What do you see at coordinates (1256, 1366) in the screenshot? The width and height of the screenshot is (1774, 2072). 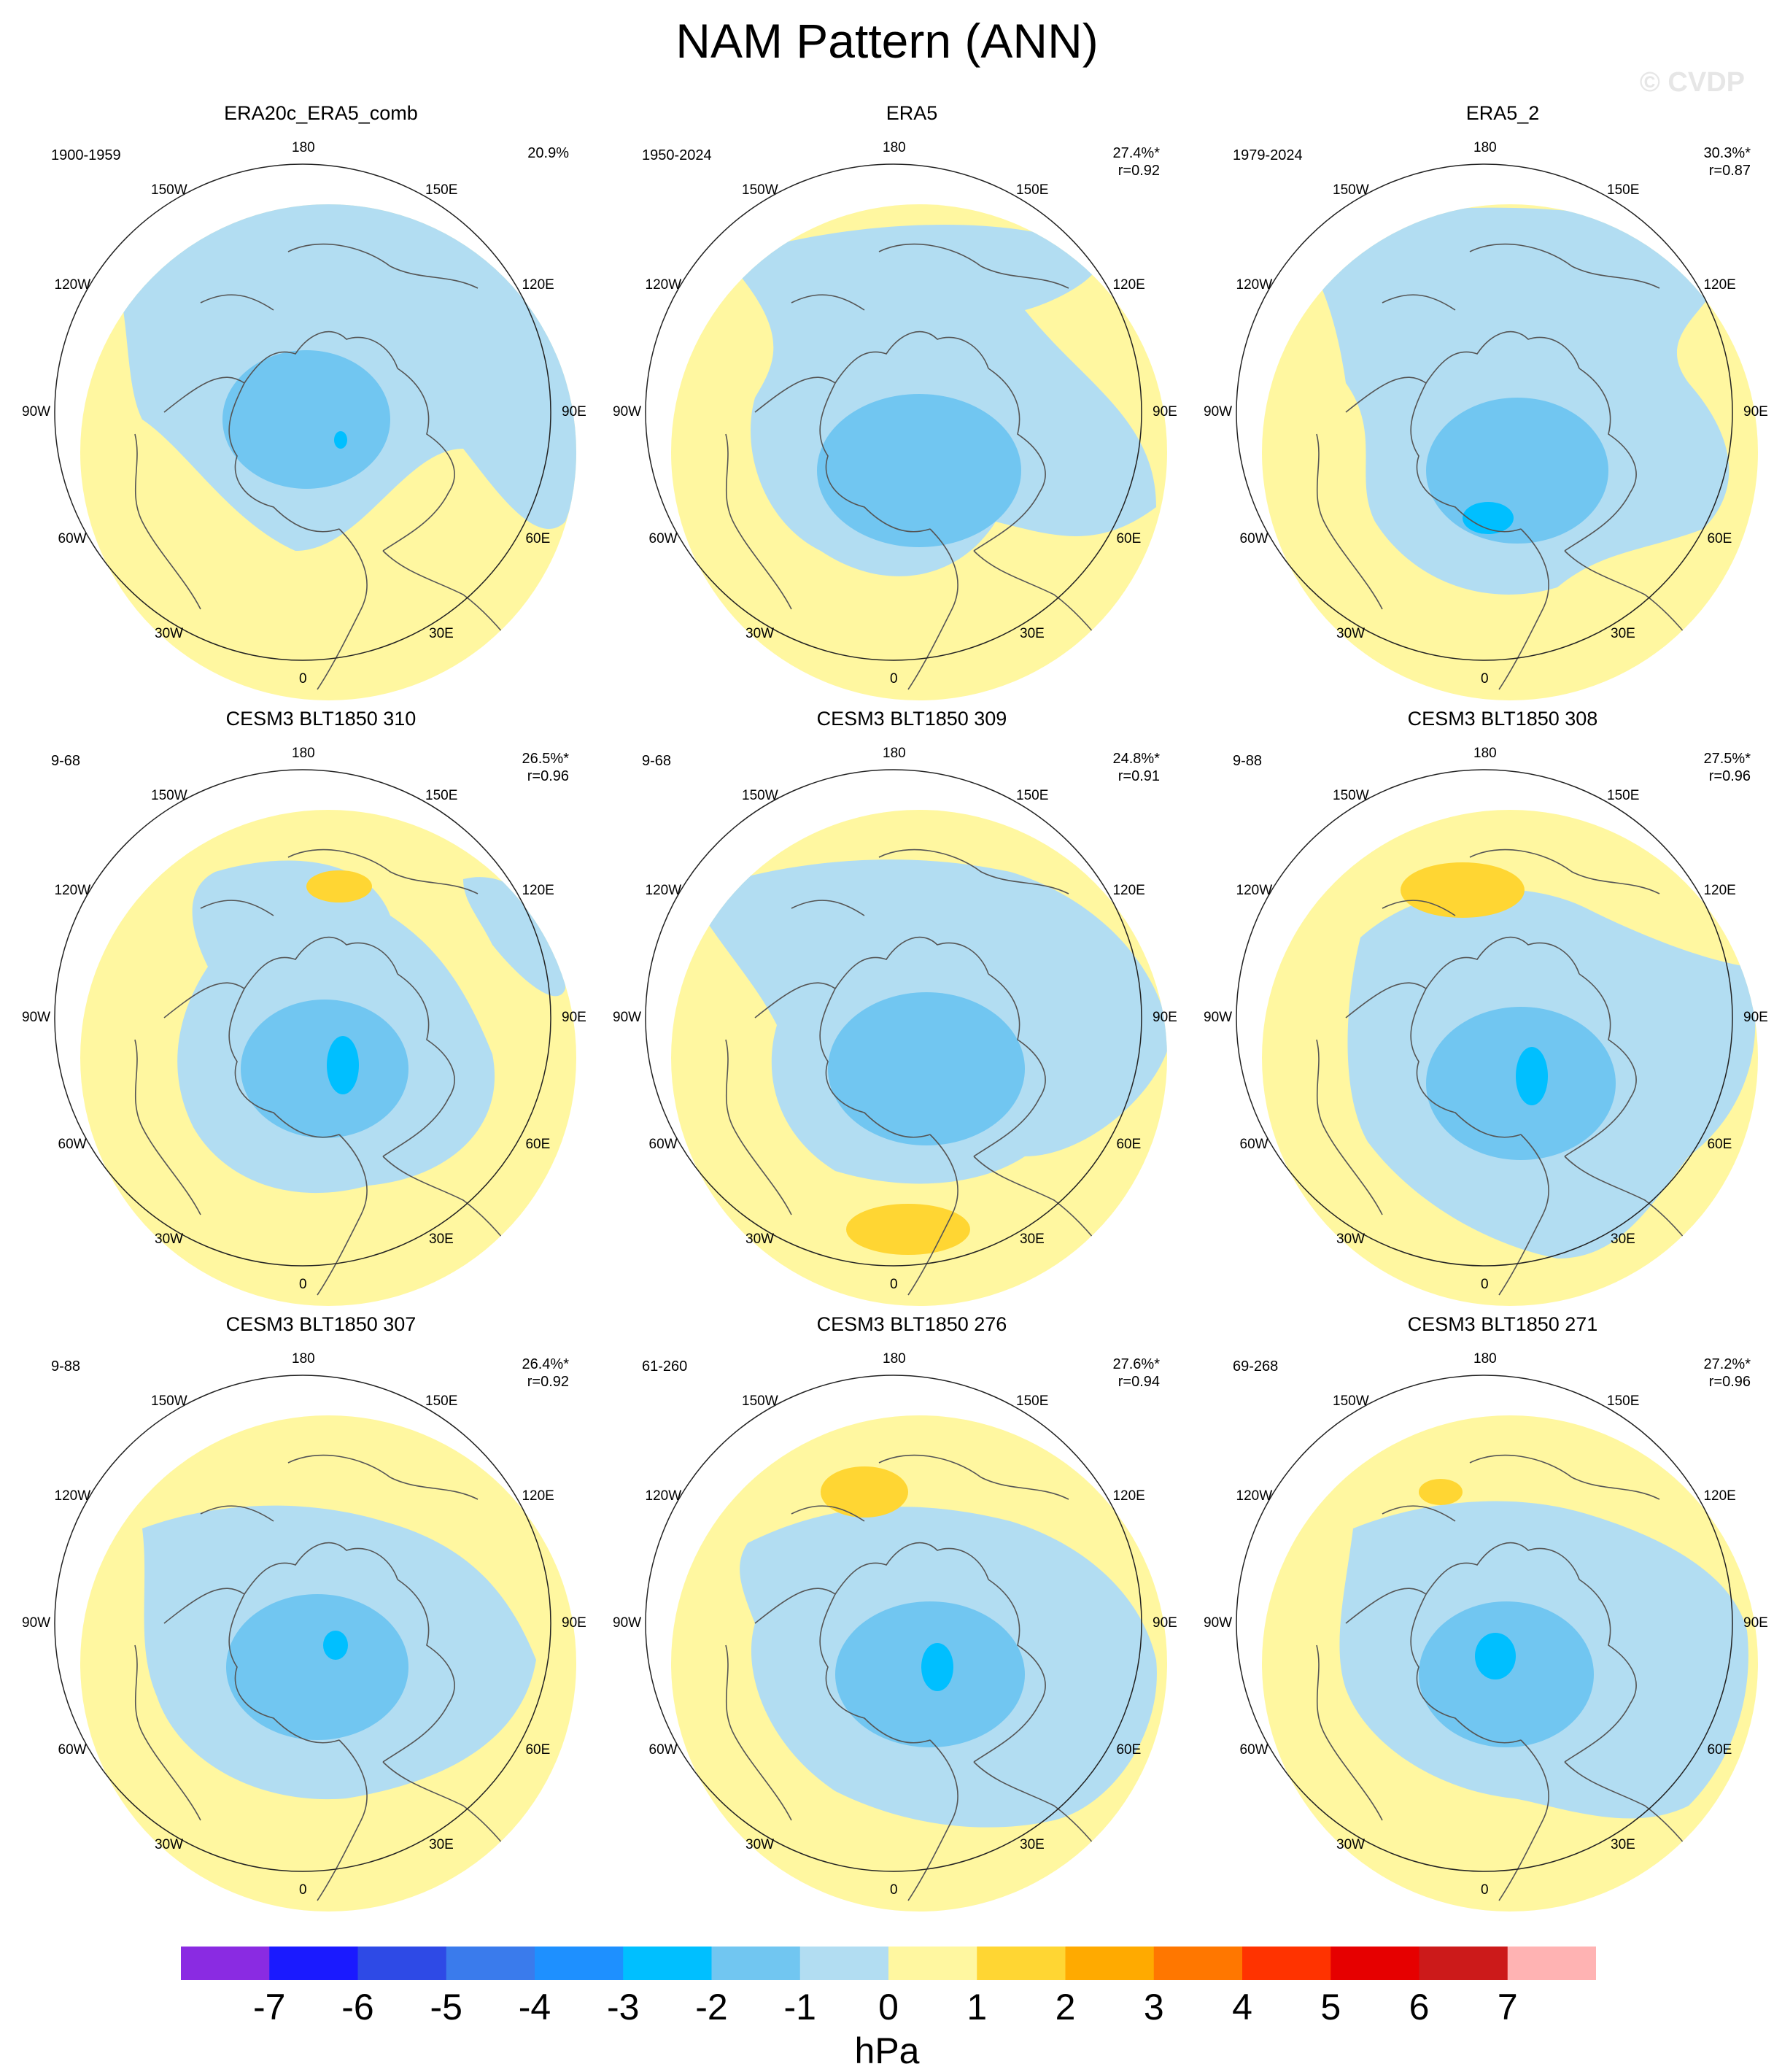 I see `panel-period: 69-268` at bounding box center [1256, 1366].